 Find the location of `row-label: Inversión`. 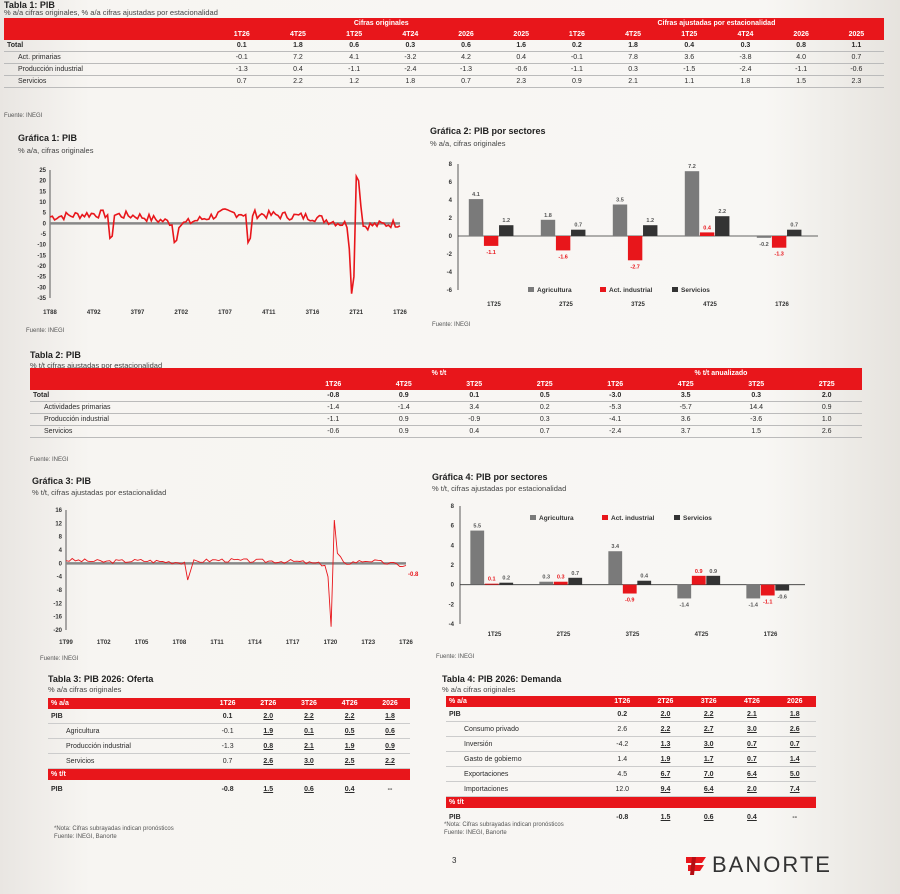

row-label: Inversión is located at coordinates (478, 744).